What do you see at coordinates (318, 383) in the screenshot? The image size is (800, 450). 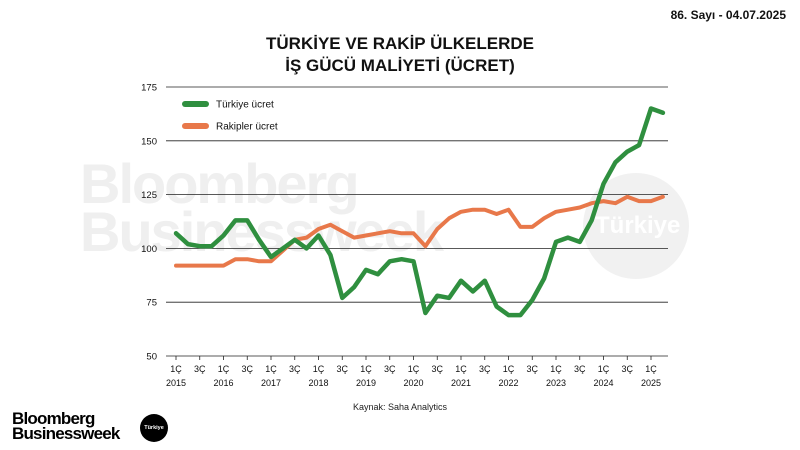 I see `x-tick-year-label: 2018` at bounding box center [318, 383].